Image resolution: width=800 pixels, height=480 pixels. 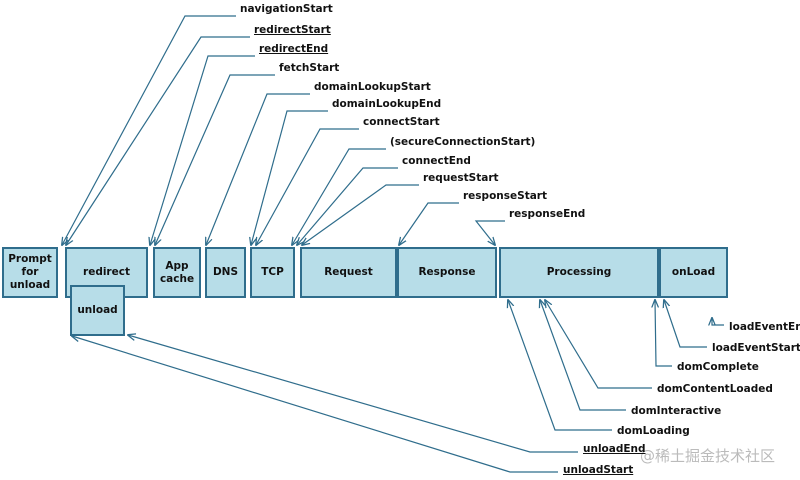 What do you see at coordinates (718, 367) in the screenshot?
I see `bottom-label: domComplete` at bounding box center [718, 367].